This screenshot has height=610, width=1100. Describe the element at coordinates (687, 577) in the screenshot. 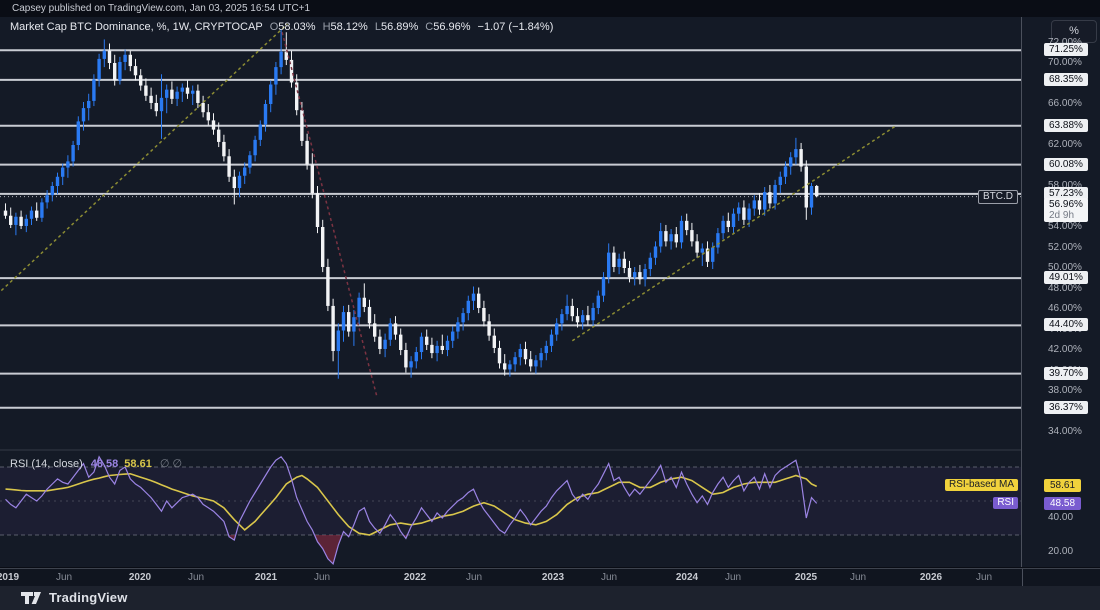

I see `time-axis-year-label: 2024` at that location.